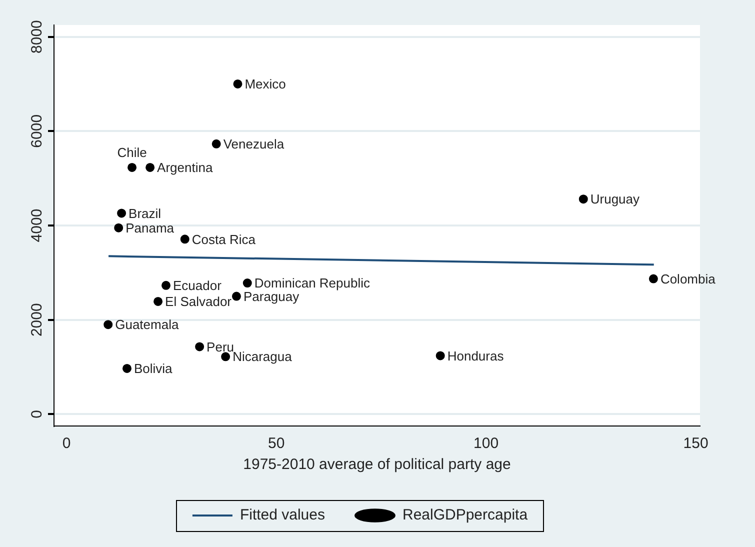 The image size is (755, 547). What do you see at coordinates (282, 515) in the screenshot?
I see `legend-label: Fitted values` at bounding box center [282, 515].